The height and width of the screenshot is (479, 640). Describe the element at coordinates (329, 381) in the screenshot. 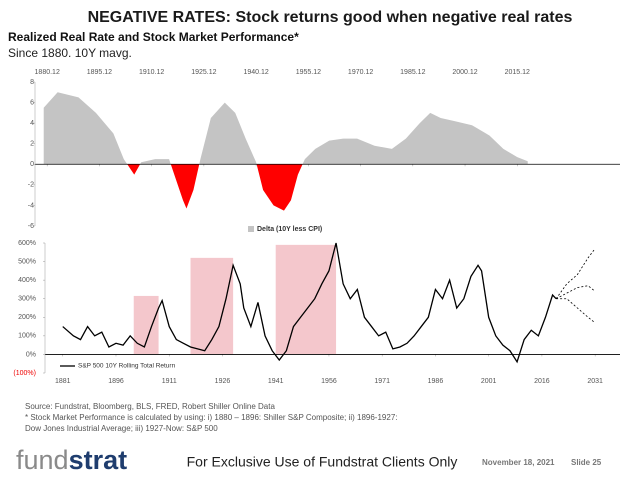

I see `x-tick-label: 1956` at that location.